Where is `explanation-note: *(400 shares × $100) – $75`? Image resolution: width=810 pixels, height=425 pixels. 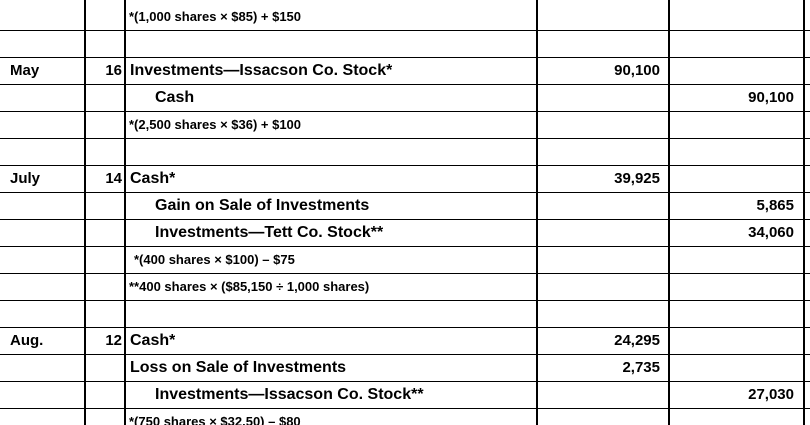
explanation-note: *(400 shares × $100) – $75 is located at coordinates (214, 259).